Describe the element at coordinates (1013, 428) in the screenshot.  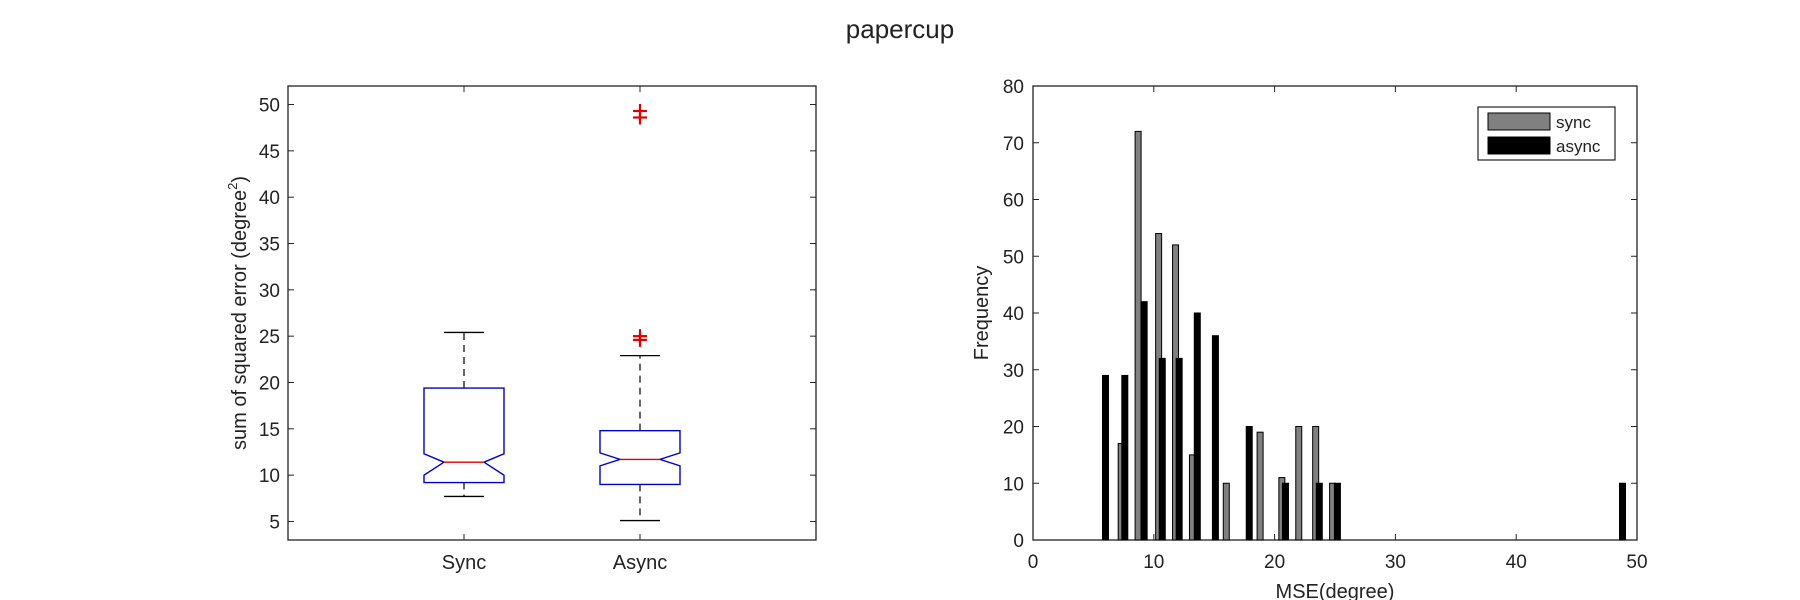
I see `histogram-y-tick-label: 20` at that location.